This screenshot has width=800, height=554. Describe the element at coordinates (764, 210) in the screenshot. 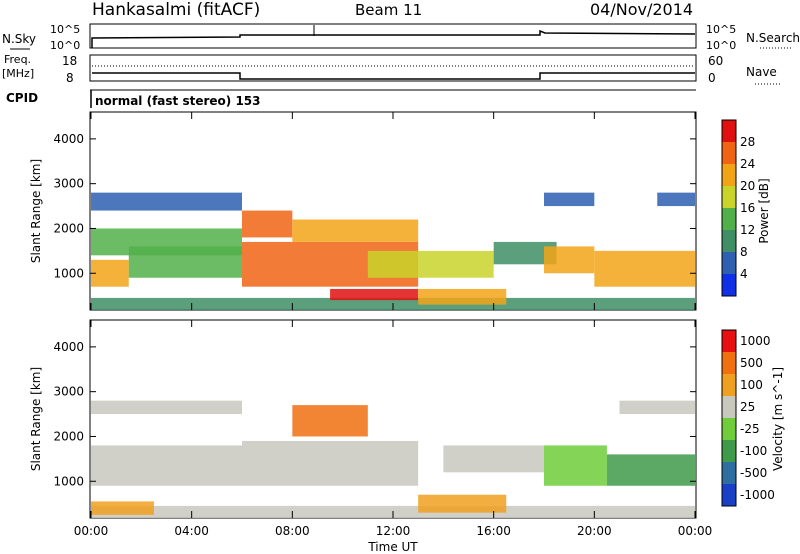

I see `power-colorbar-label: Power [dB]` at that location.